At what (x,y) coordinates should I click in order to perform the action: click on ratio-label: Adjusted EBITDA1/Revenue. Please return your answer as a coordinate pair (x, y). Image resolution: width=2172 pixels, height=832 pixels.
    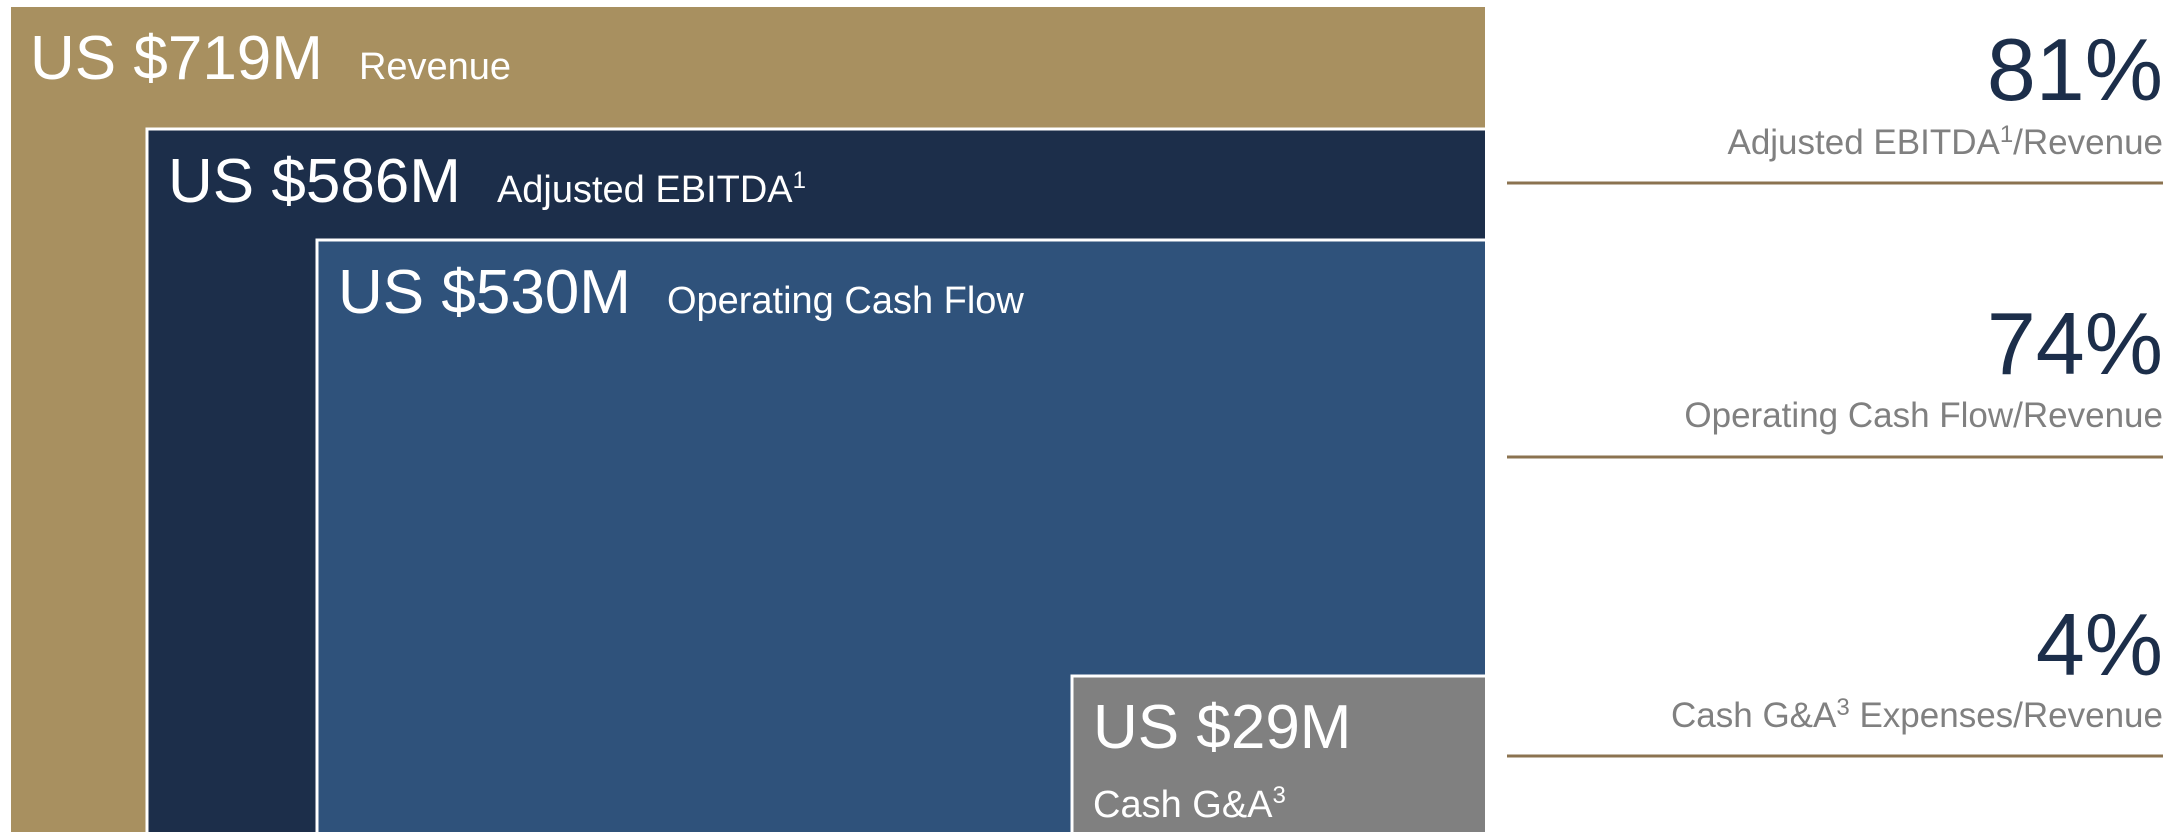
    Looking at the image, I should click on (1945, 141).